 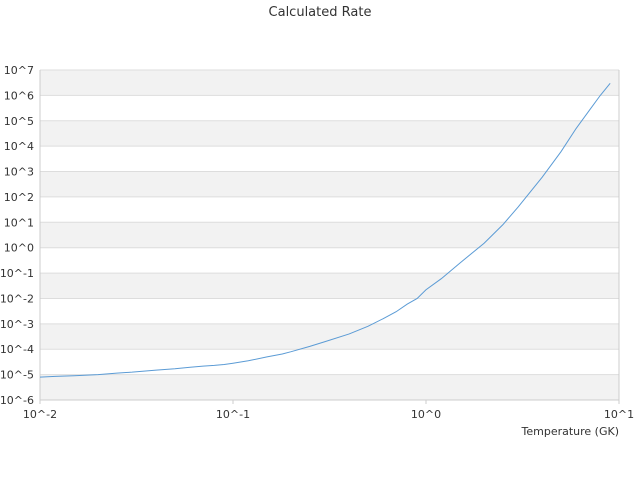 What do you see at coordinates (17, 375) in the screenshot?
I see `y-tick-label: 10^-5` at bounding box center [17, 375].